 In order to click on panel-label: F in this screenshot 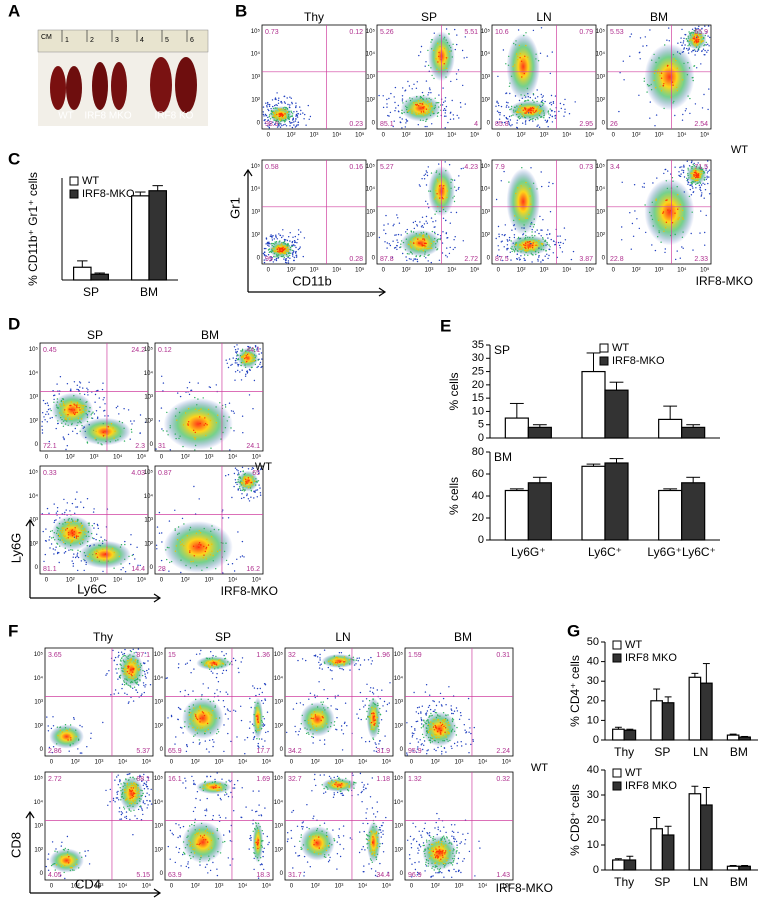, I will do `click(13, 630)`.